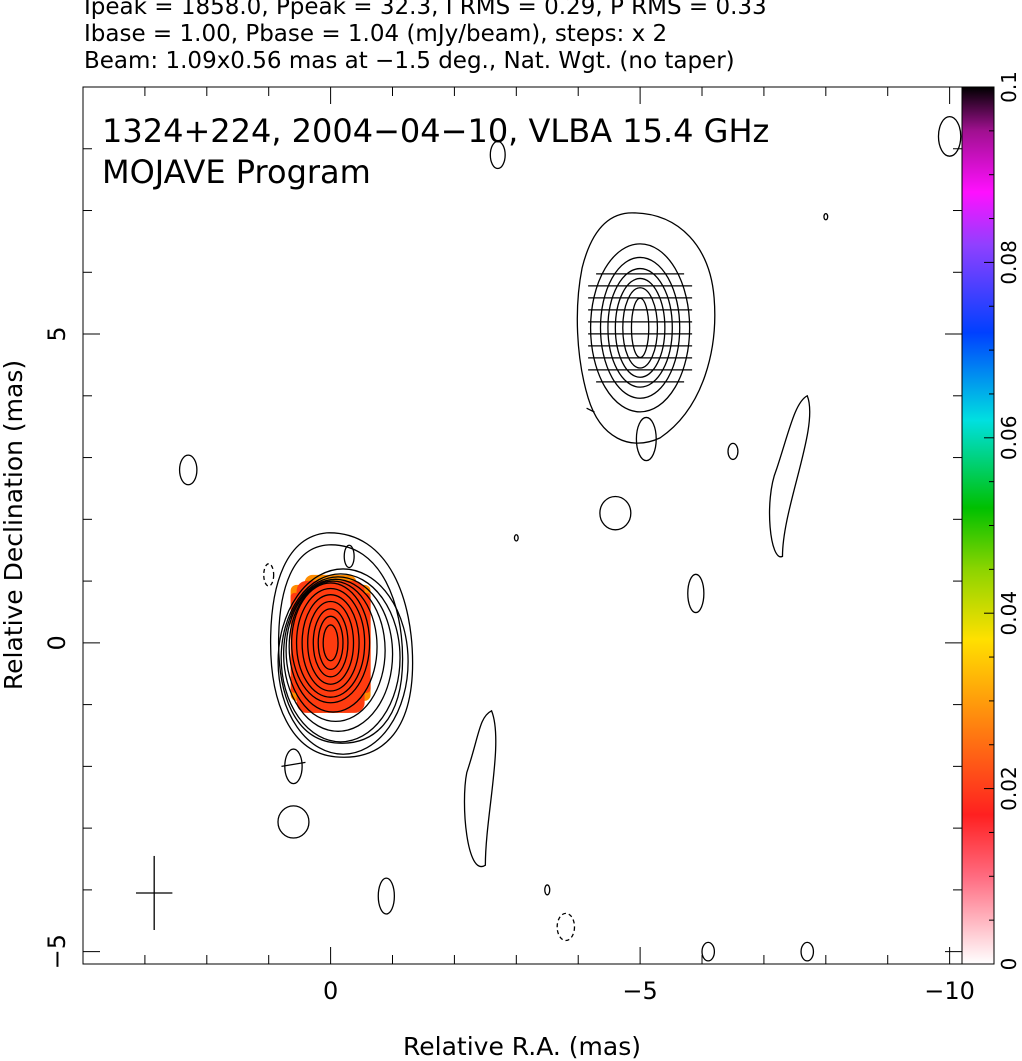 The width and height of the screenshot is (1022, 1061). I want to click on jet-contour-outer, so click(646, 328).